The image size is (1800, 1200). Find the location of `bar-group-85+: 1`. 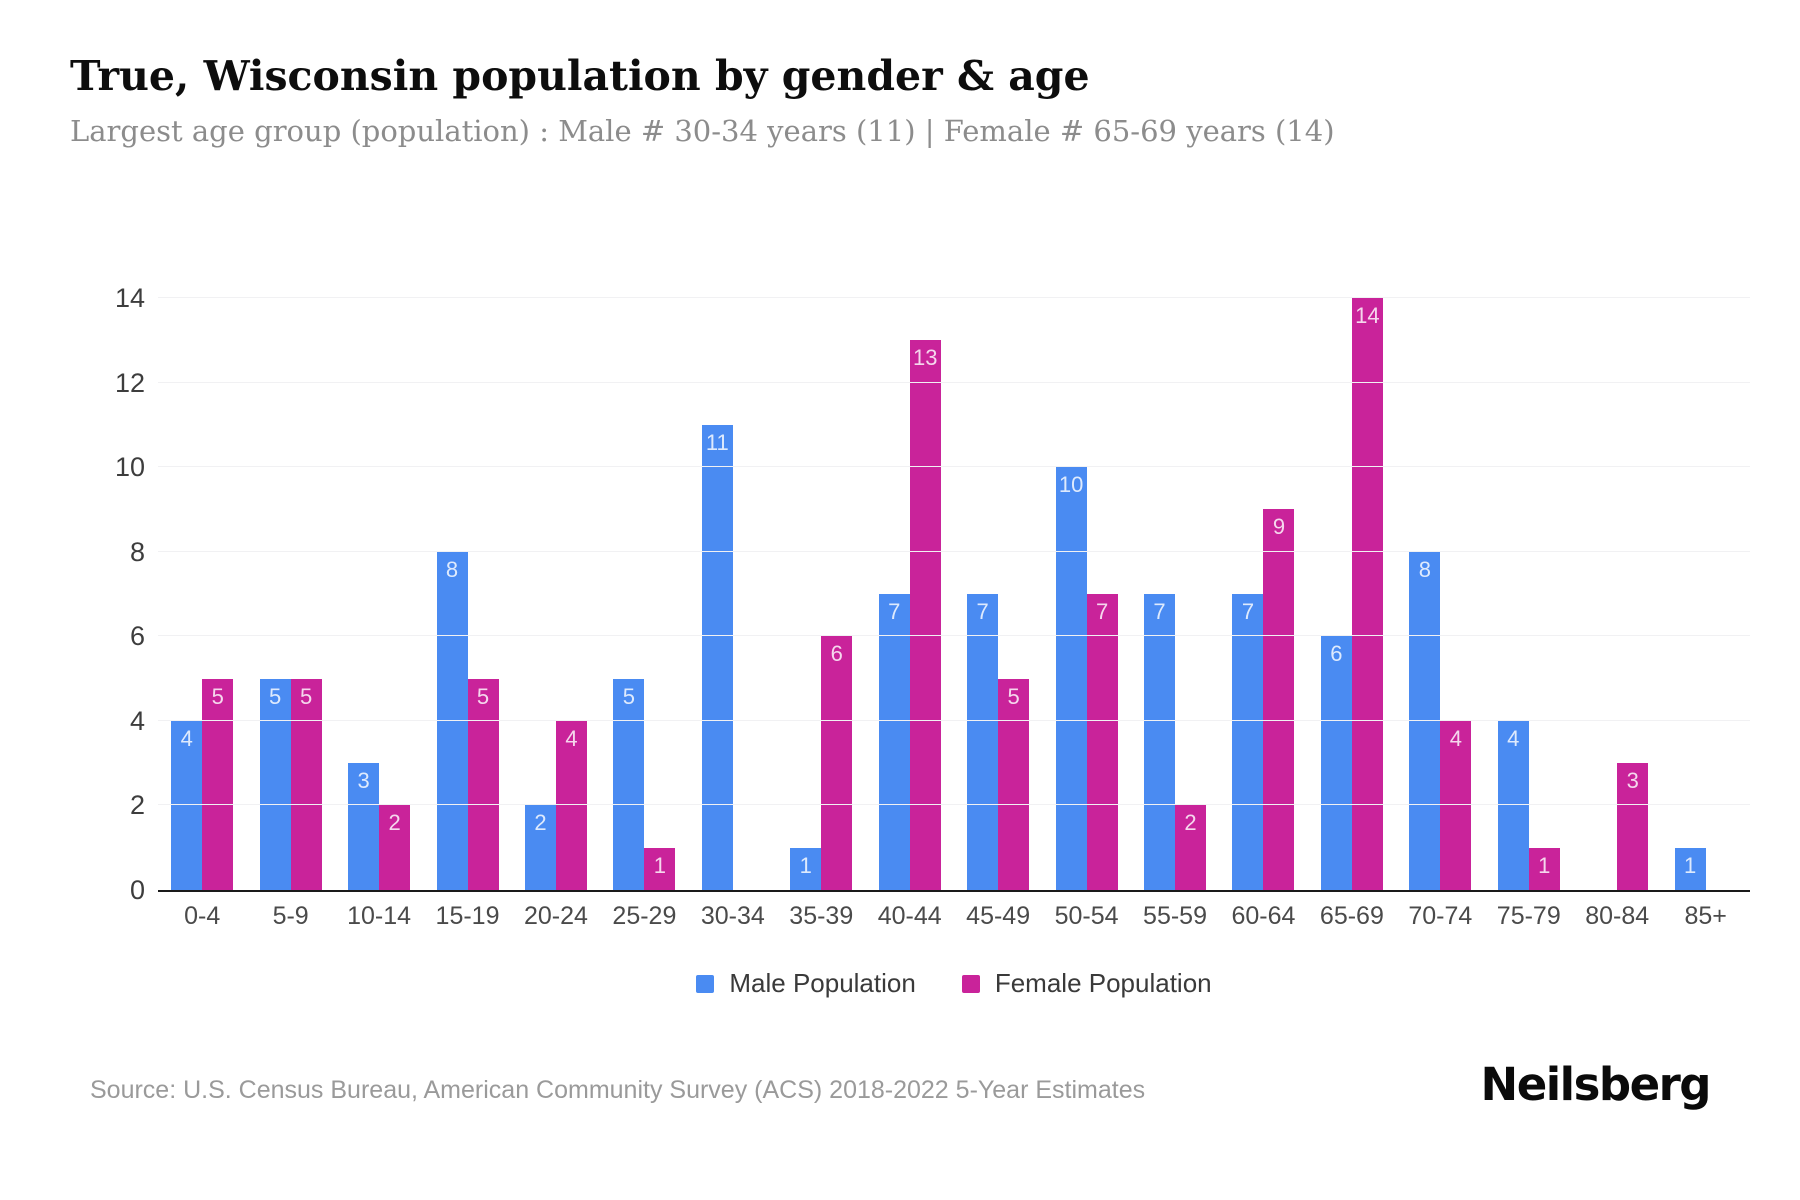

bar-group-85+: 1 is located at coordinates (1705, 594).